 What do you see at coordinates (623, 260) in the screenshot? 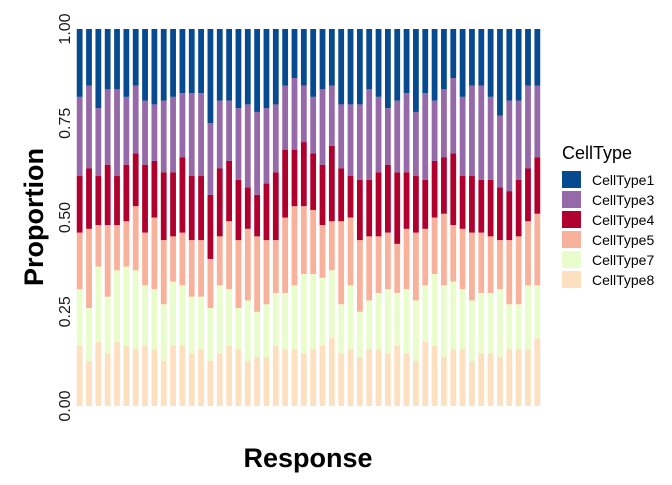
I see `legend-label-celltype7: CellType7` at bounding box center [623, 260].